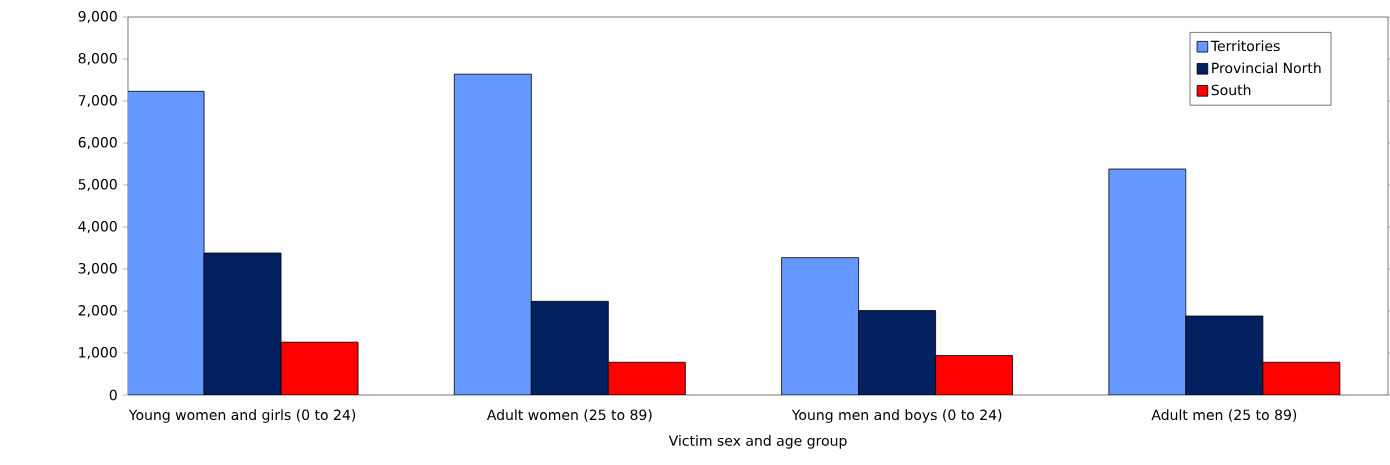  I want to click on y-tick-label: 0, so click(113, 395).